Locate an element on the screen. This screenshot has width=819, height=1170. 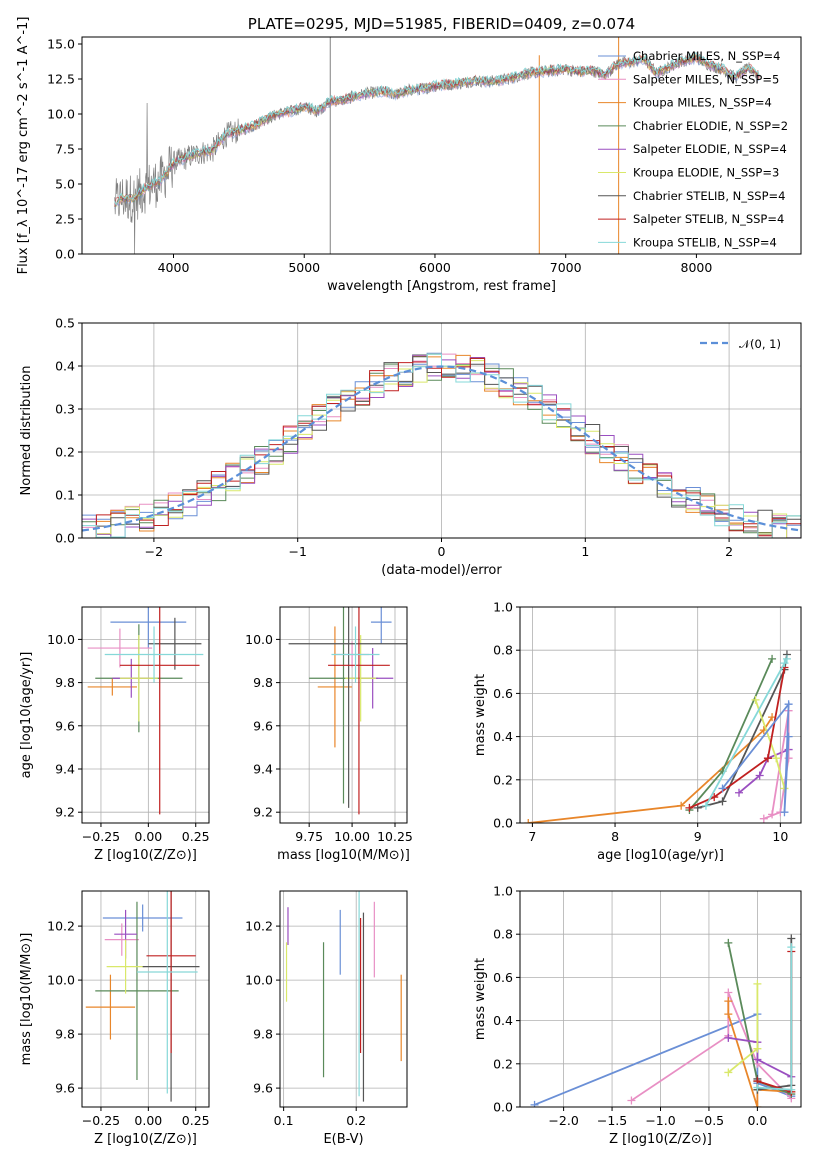
errorbar-kroupa_miles is located at coordinates (112, 687).